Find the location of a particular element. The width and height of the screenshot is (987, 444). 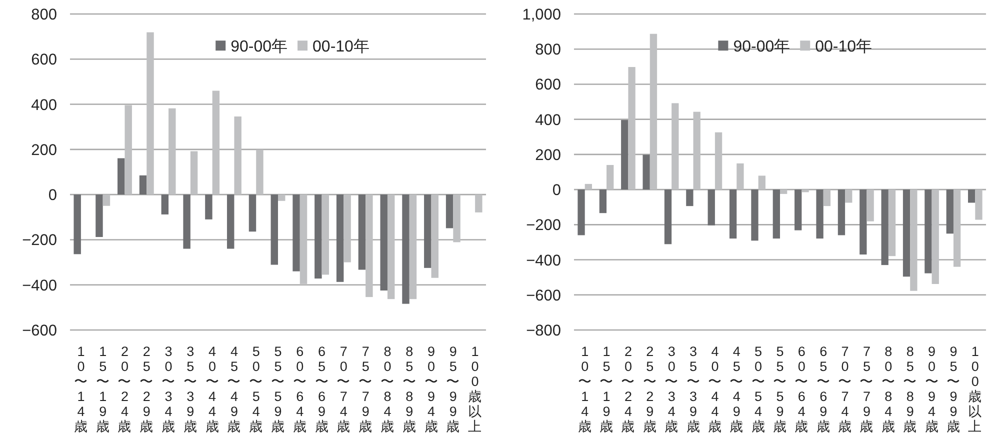

x-tick-label: 50〜54歳 is located at coordinates (256, 389).